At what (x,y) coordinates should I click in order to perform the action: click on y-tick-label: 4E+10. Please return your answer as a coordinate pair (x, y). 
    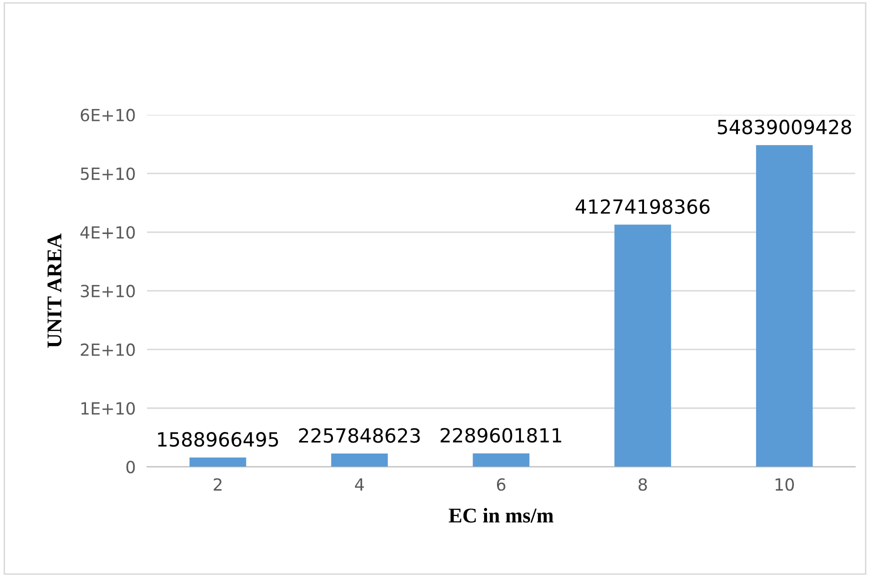
    Looking at the image, I should click on (107, 232).